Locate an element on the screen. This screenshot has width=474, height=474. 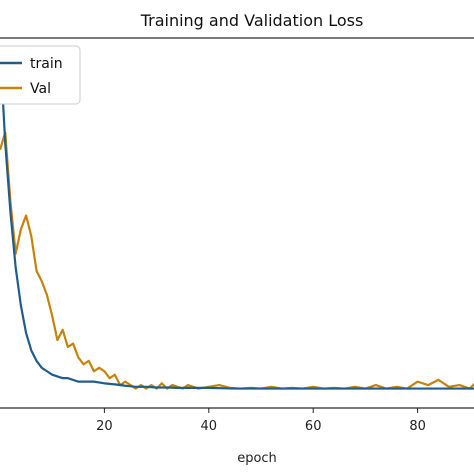
x-tick-label: 80 is located at coordinates (417, 426).